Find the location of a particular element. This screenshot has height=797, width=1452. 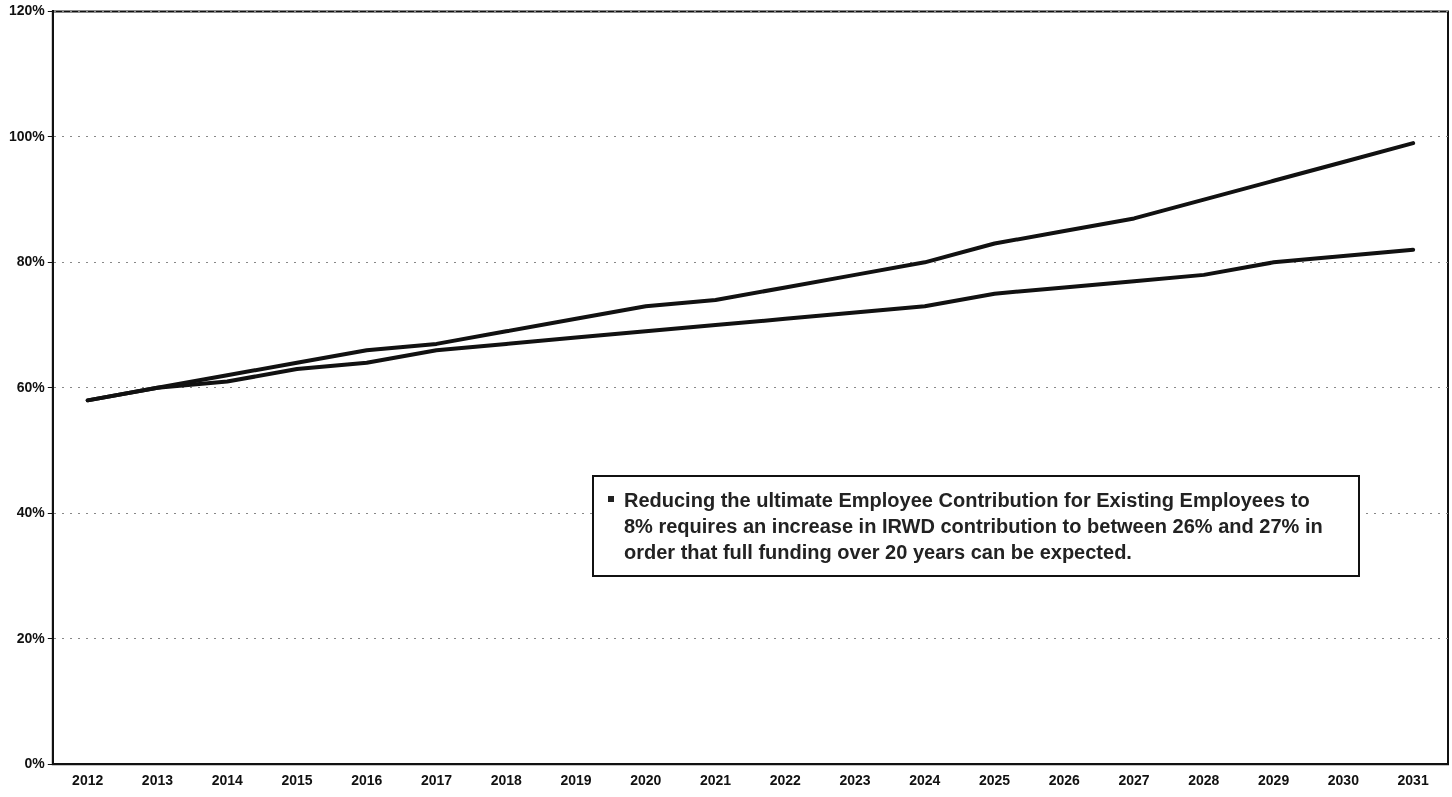

x-tick-label: 2017 is located at coordinates (436, 780).